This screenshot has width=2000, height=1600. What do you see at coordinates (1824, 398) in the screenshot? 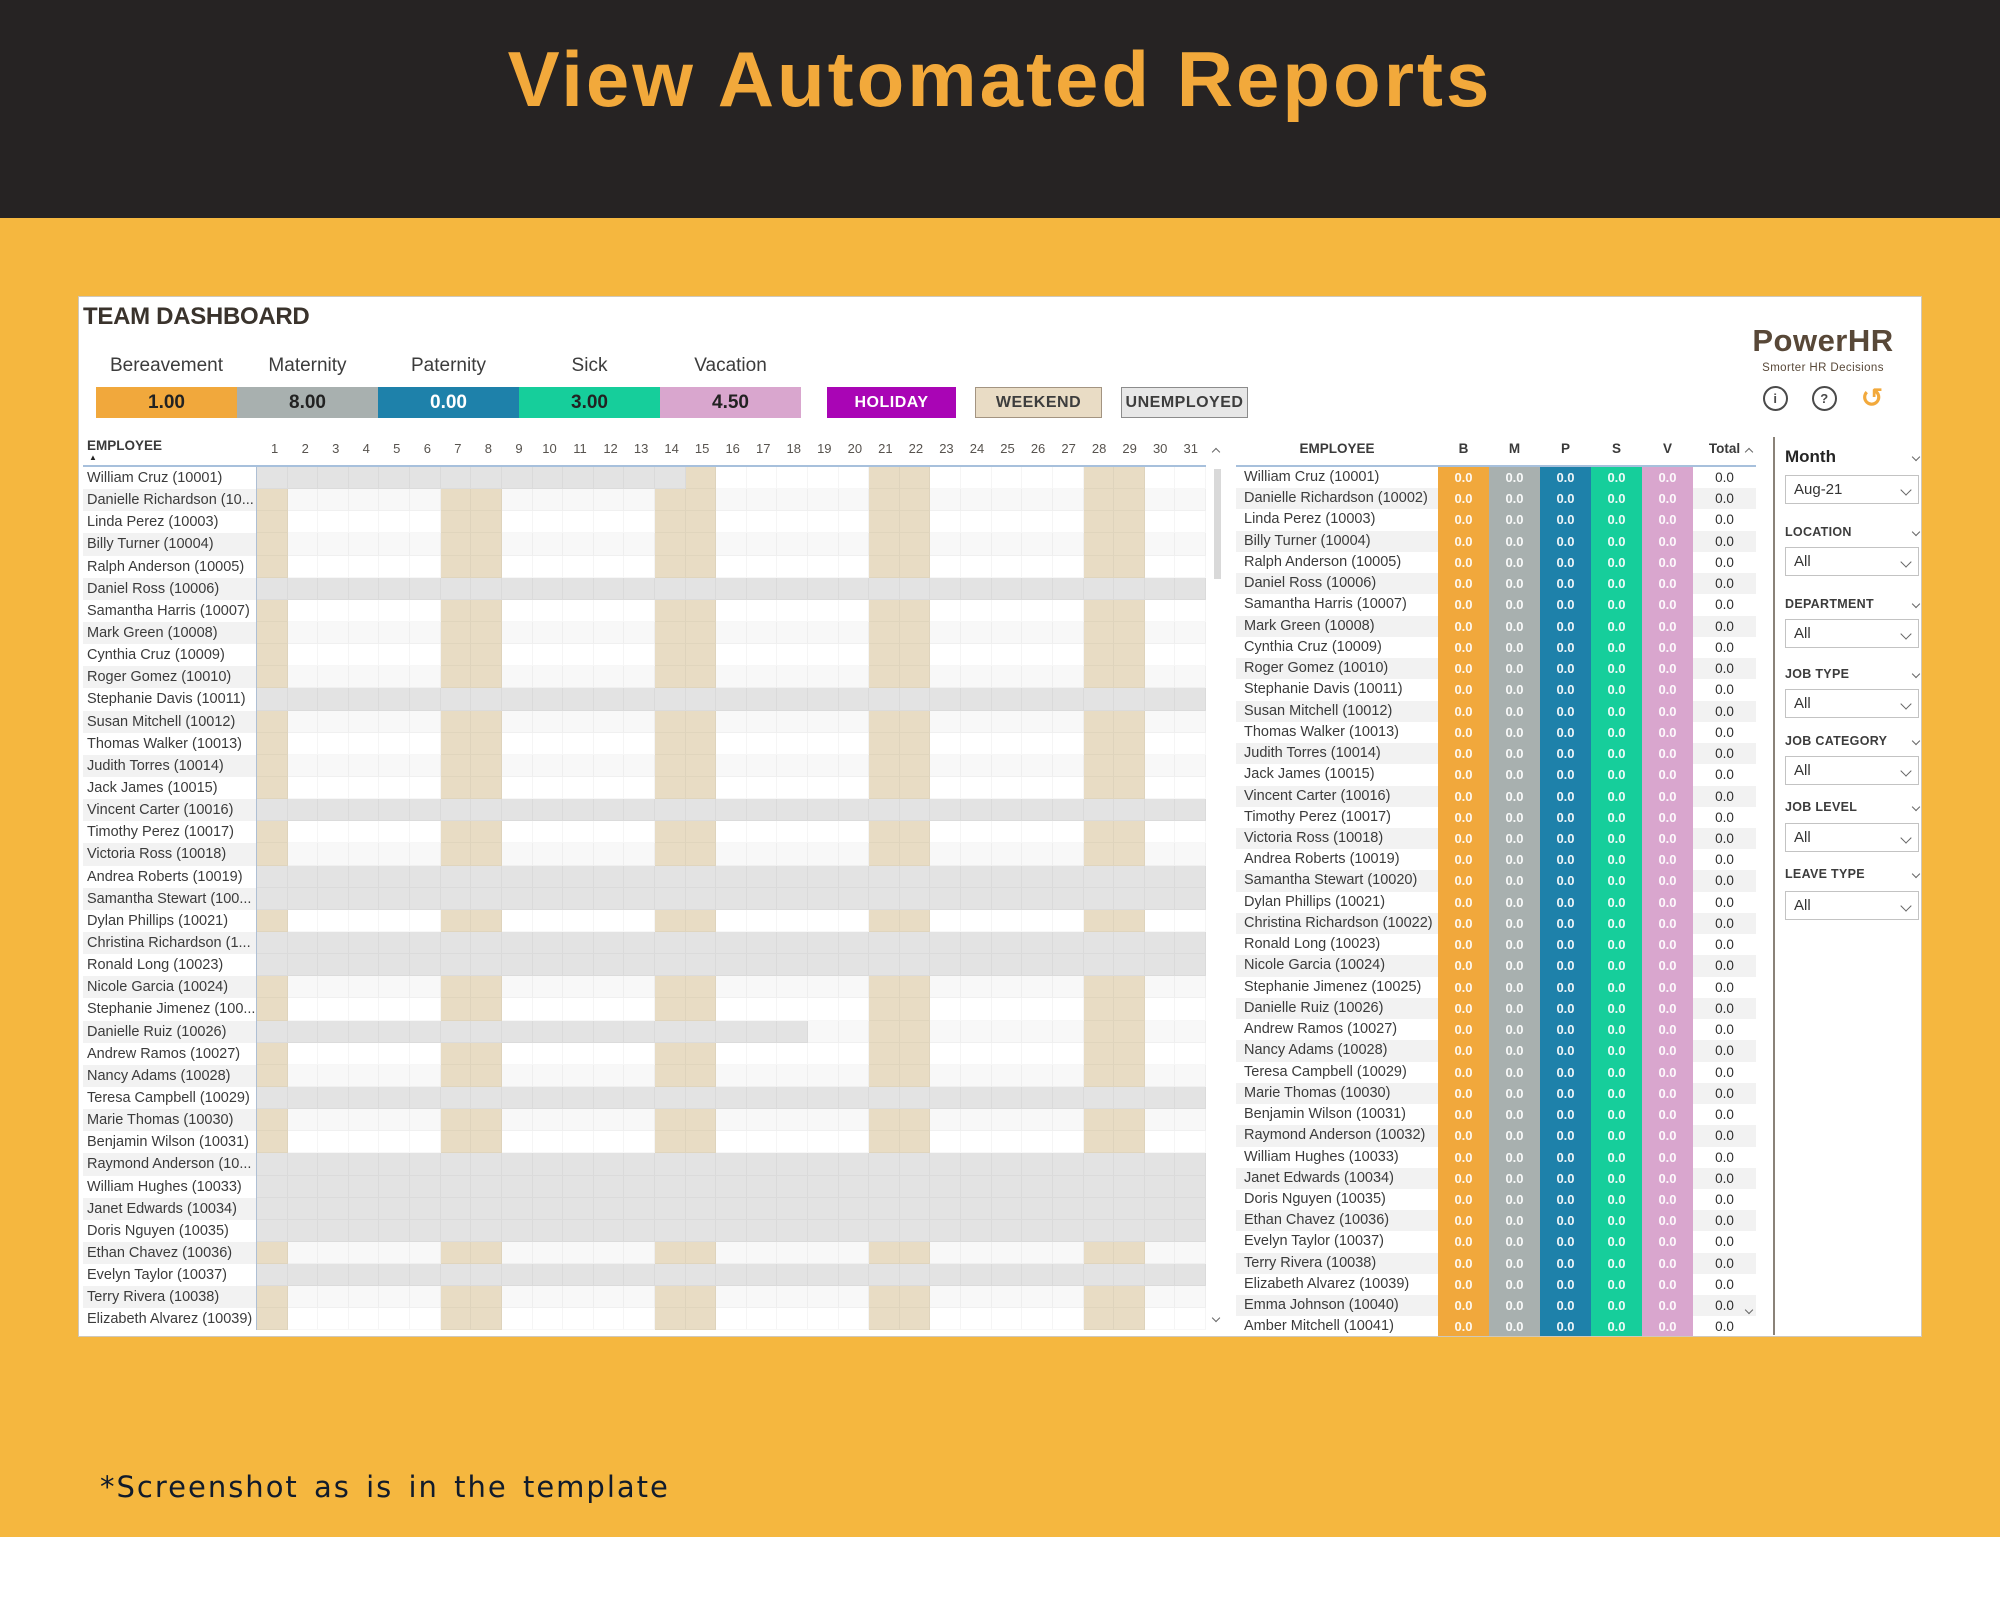
I see `help-icon: ?` at bounding box center [1824, 398].